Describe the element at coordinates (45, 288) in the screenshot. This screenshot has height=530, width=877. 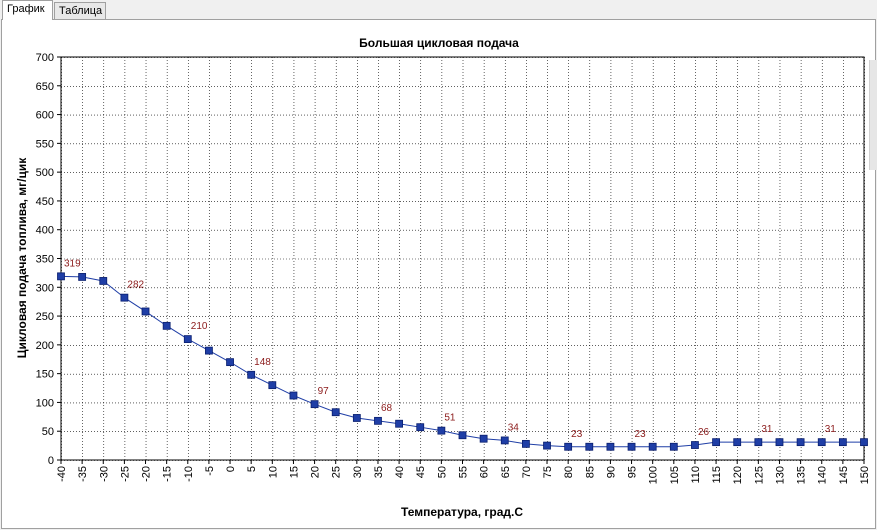
I see `y-tick-label: 300` at that location.